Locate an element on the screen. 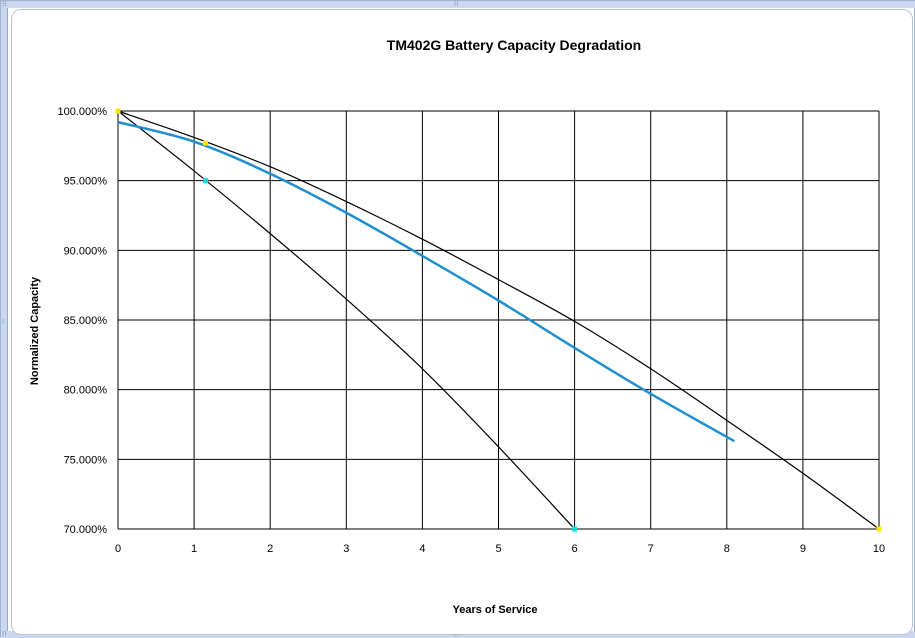 The height and width of the screenshot is (638, 915). left-resize-edge is located at coordinates (4, 319).